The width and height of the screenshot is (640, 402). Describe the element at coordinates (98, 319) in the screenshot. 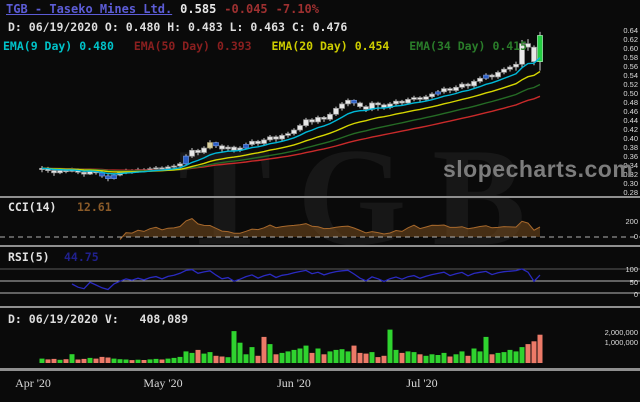

I see `volume-readout: D: 06/19/2020 V: 408,089` at that location.